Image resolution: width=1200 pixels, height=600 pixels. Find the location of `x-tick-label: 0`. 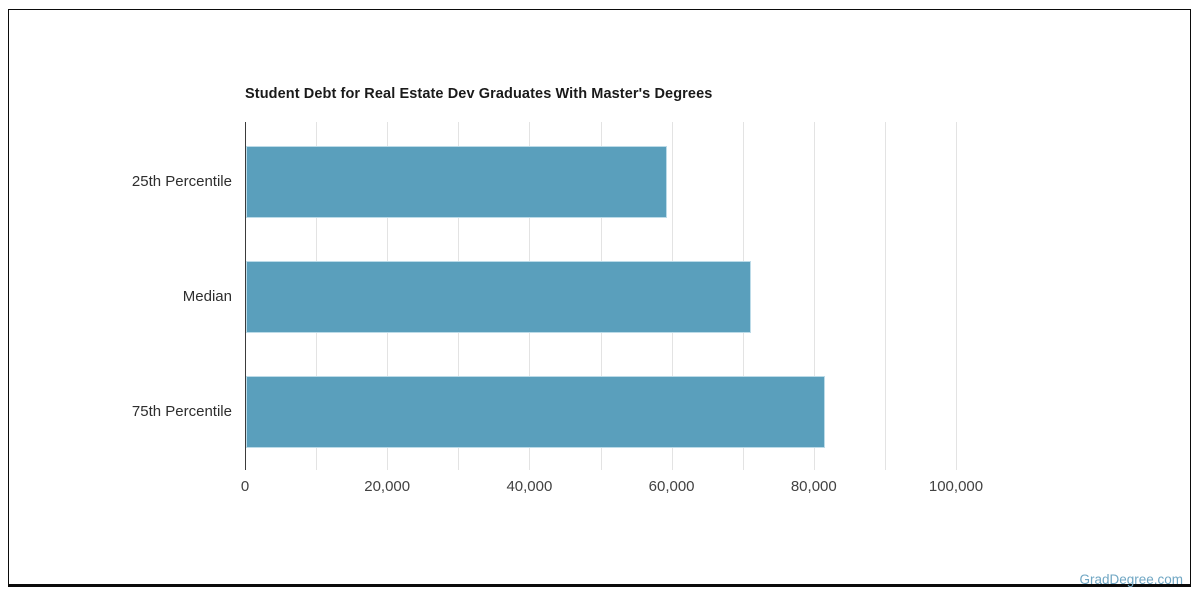

x-tick-label: 0 is located at coordinates (245, 486).